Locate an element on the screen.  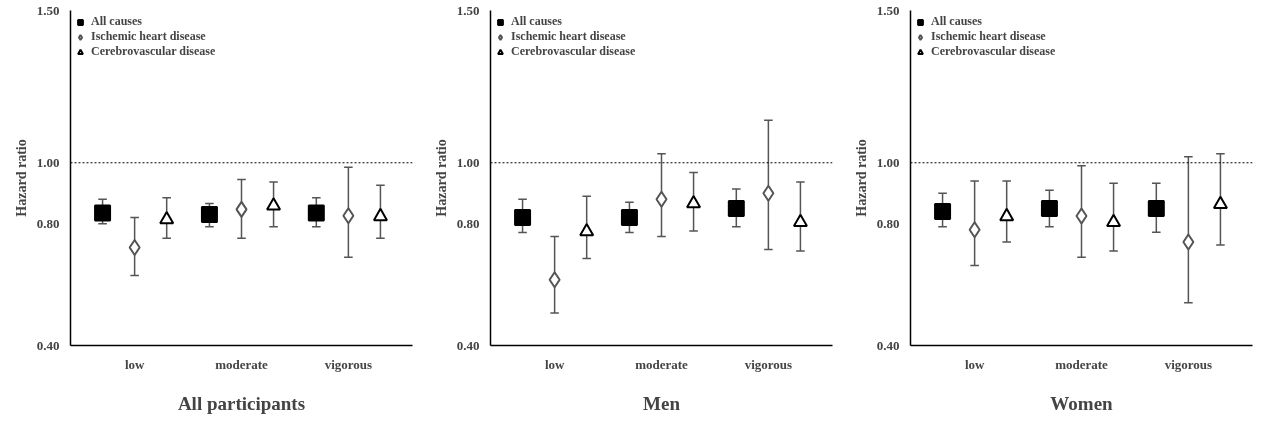
x-axis-title: All participants is located at coordinates (241, 403).